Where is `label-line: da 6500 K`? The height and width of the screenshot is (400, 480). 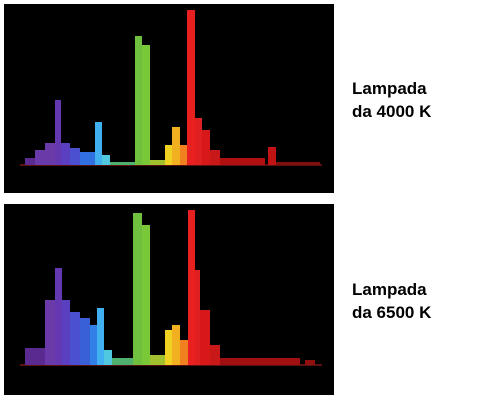 label-line: da 6500 K is located at coordinates (392, 312).